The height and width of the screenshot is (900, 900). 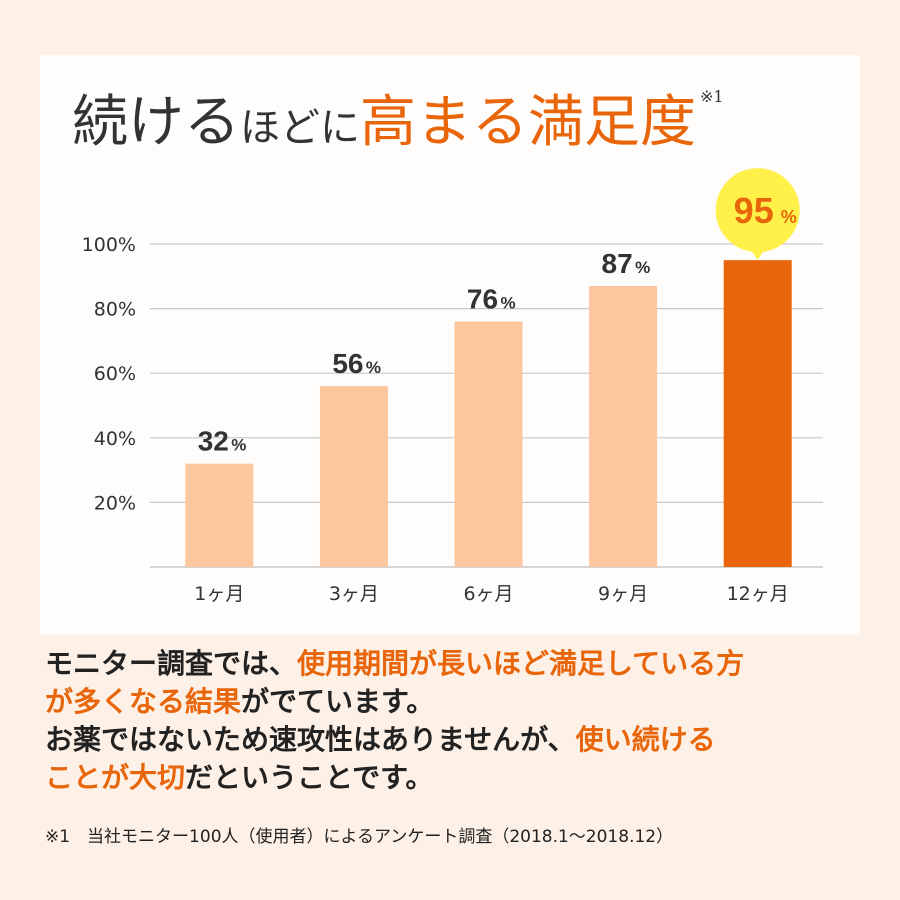 What do you see at coordinates (757, 253) in the screenshot?
I see `highlight-bubble-pointer` at bounding box center [757, 253].